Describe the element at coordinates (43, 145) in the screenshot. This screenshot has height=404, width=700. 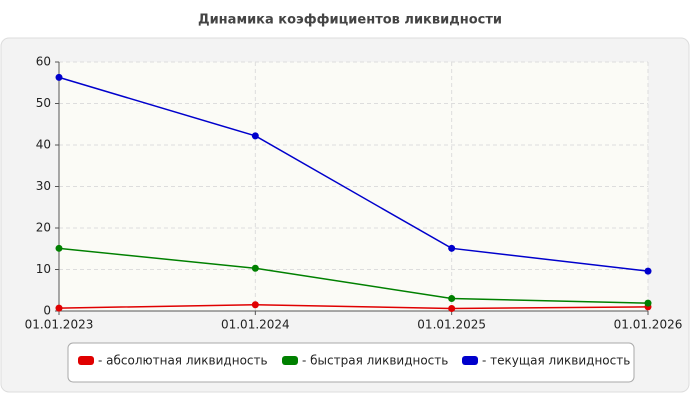
I see `y-tick-label: 40` at that location.